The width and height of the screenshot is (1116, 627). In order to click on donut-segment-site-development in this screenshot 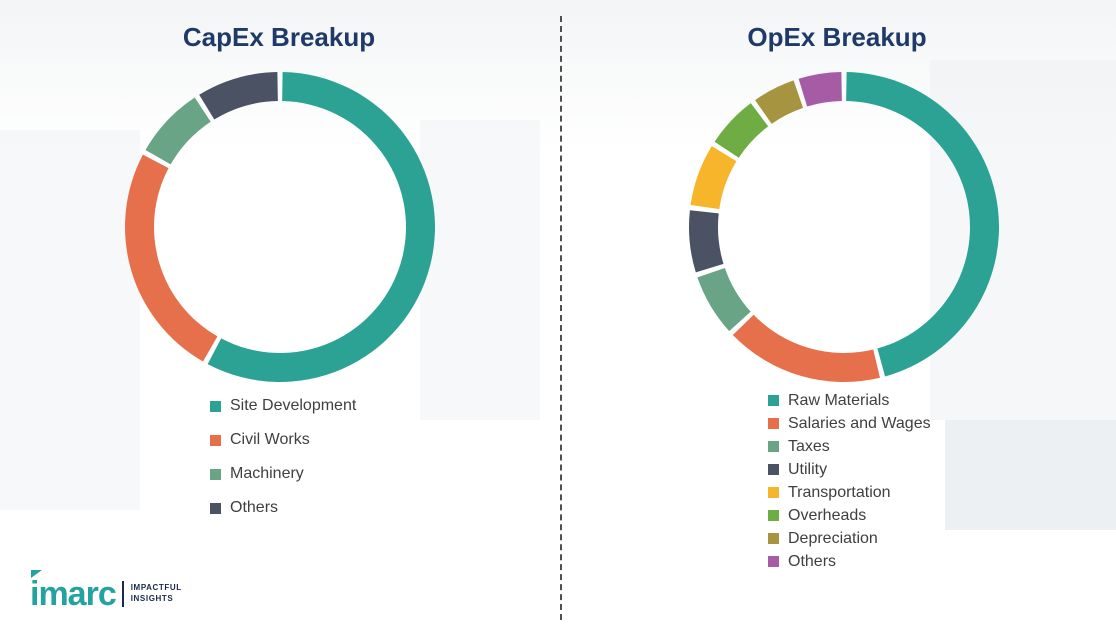, I will do `click(321, 227)`.